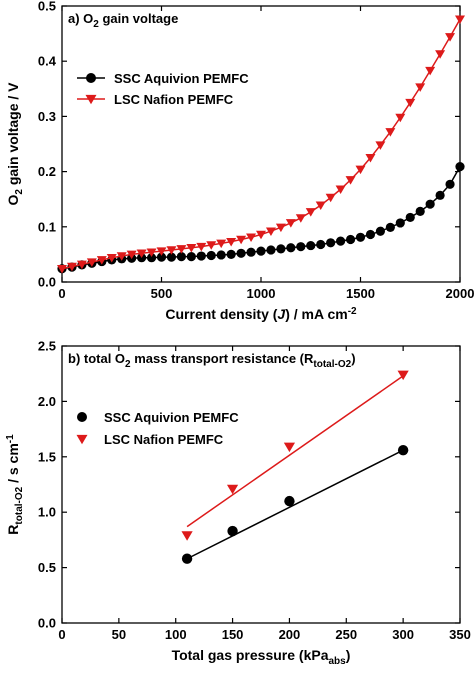 The height and width of the screenshot is (680, 474). I want to click on y-tick-label: 0.2, so click(47, 171).